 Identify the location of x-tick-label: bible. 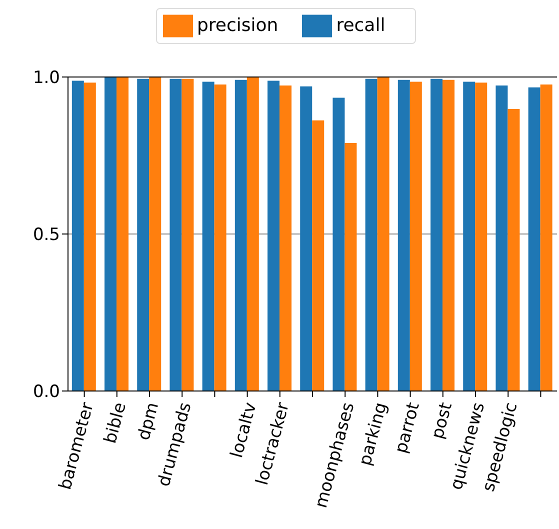
(115, 423).